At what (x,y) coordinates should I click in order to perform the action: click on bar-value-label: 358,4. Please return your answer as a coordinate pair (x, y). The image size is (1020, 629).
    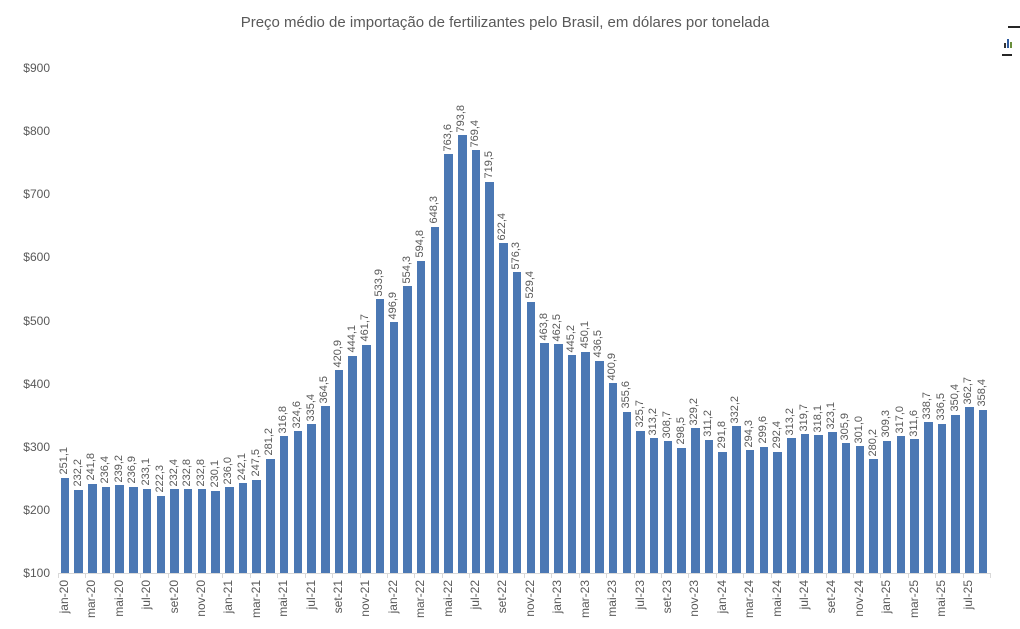
    Looking at the image, I should click on (982, 393).